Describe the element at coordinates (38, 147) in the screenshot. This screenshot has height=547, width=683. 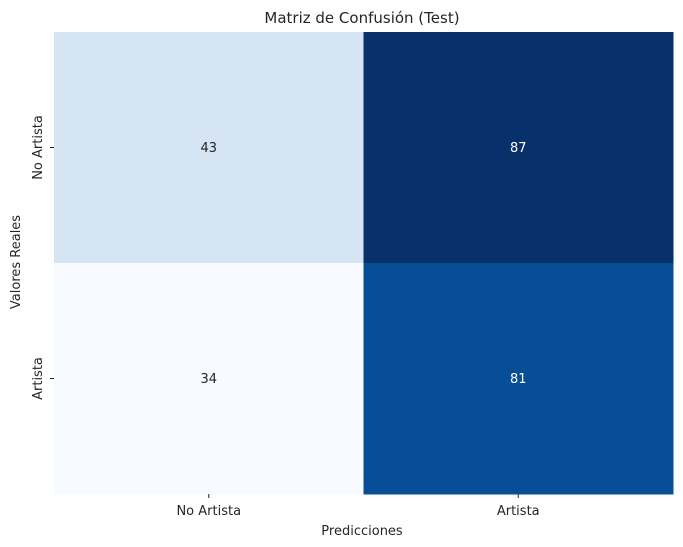
I see `y-tick-label: No Artista` at that location.